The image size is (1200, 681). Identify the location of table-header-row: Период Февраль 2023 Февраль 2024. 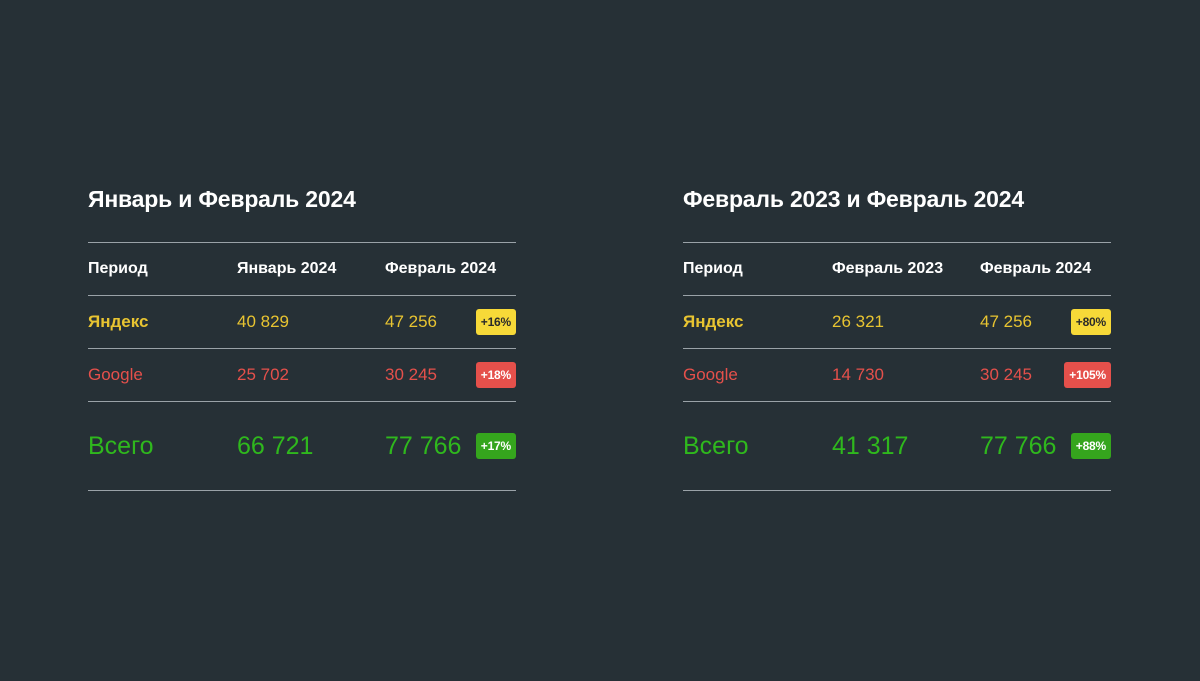
(897, 269).